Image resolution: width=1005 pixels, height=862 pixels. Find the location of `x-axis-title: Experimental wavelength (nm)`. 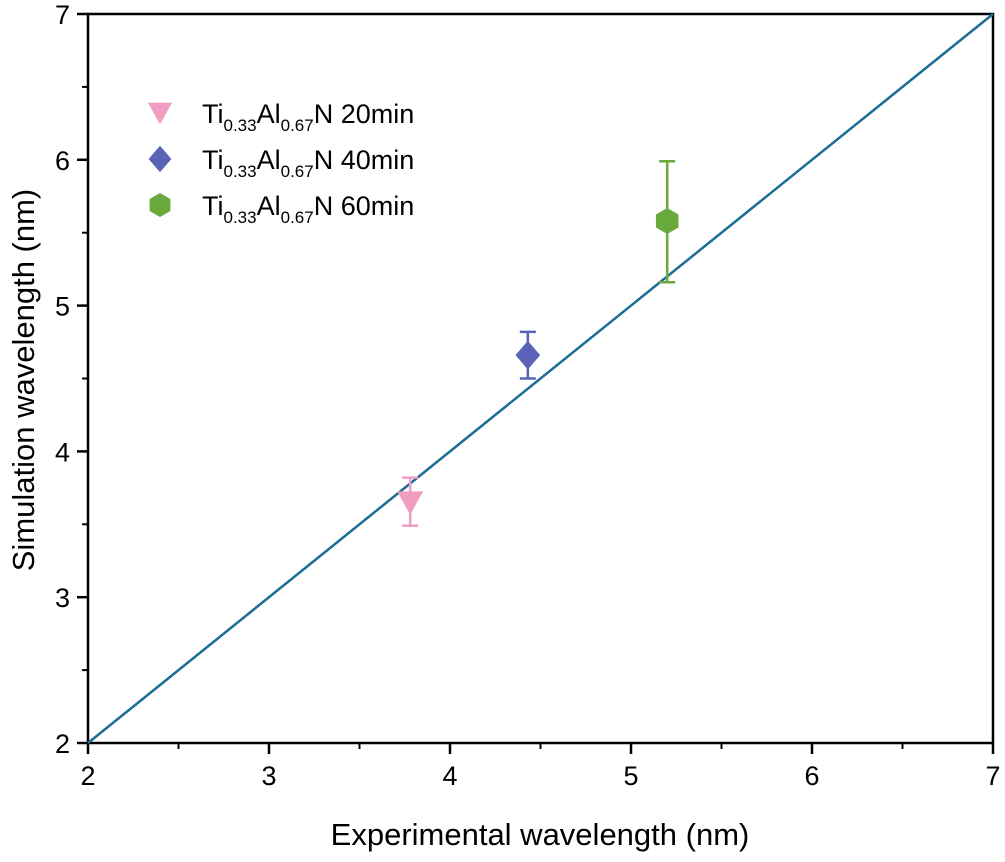

x-axis-title: Experimental wavelength (nm) is located at coordinates (540, 834).